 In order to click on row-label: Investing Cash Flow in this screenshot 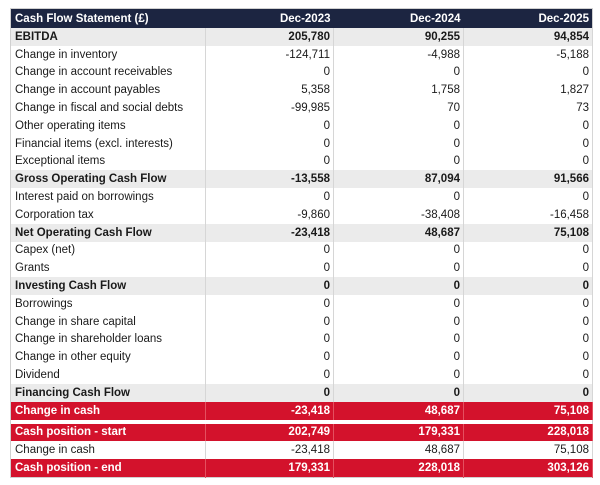, I will do `click(108, 286)`.